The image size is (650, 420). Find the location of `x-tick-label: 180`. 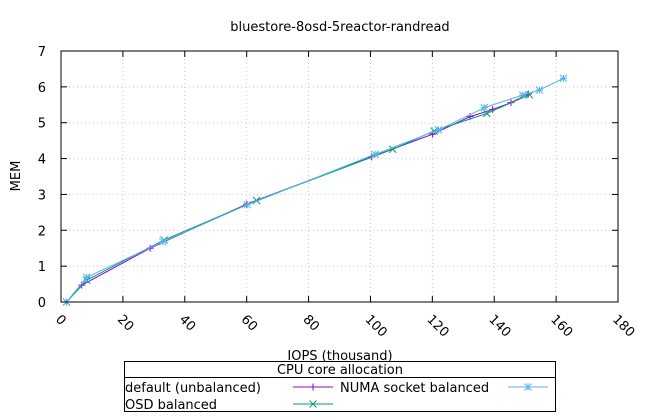

x-tick-label: 180 is located at coordinates (623, 326).